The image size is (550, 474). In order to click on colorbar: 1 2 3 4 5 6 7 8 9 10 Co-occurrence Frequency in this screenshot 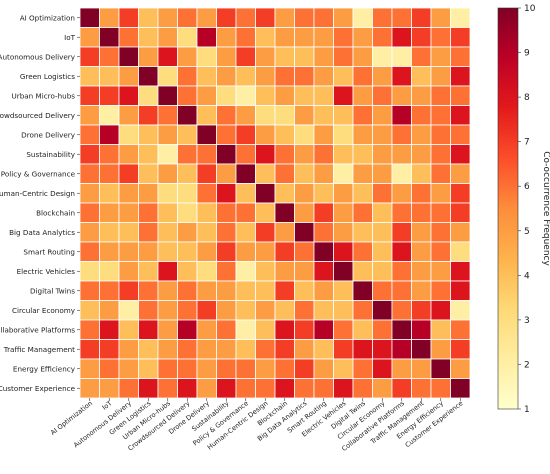, I will do `click(523, 209)`.